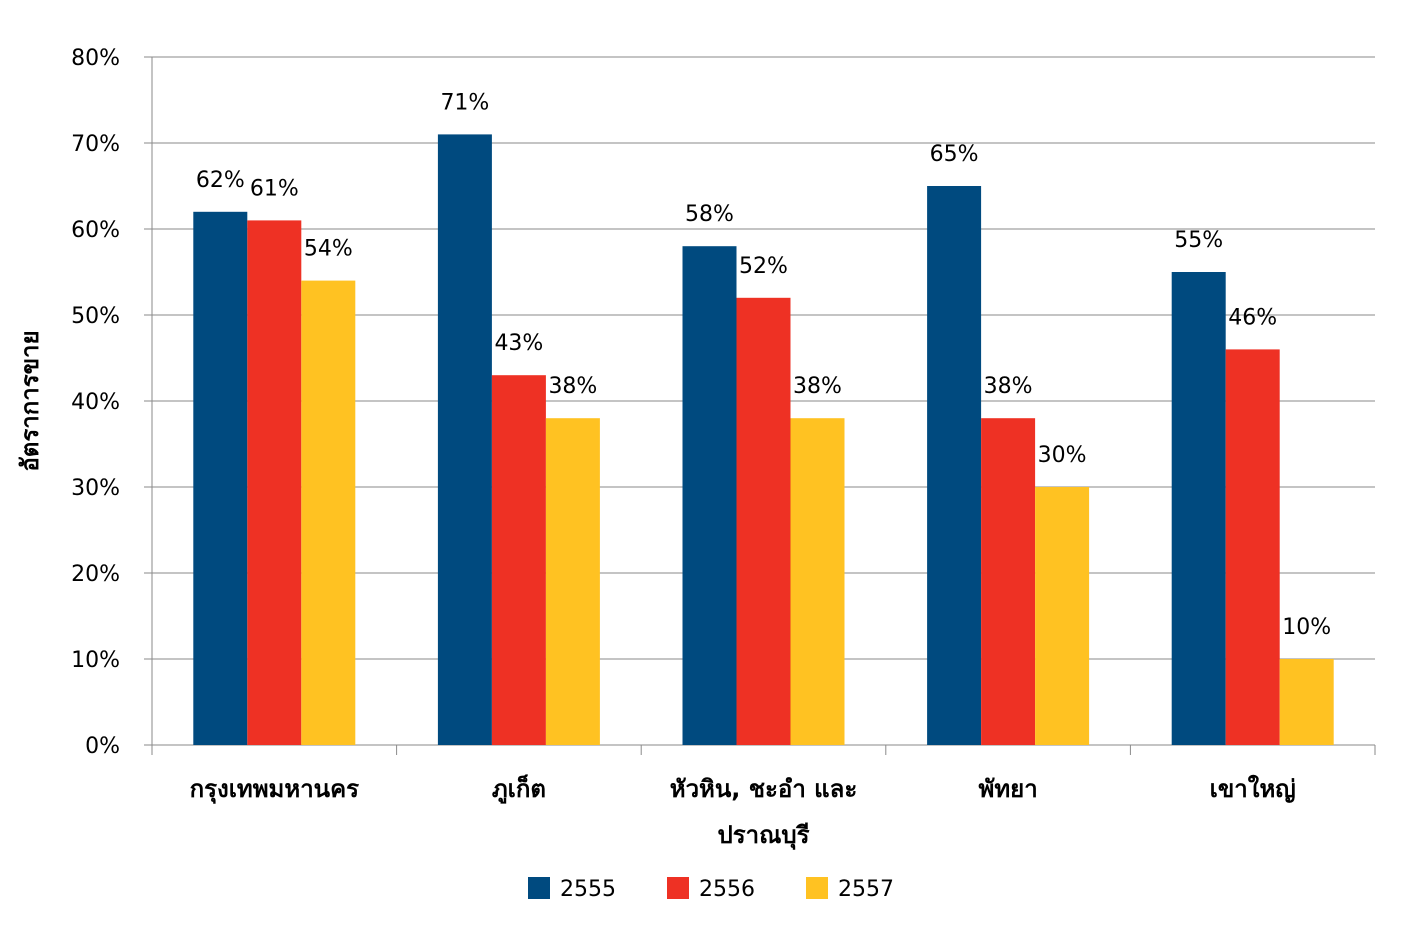  What do you see at coordinates (102, 746) in the screenshot?
I see `y-tick-label: 0%` at bounding box center [102, 746].